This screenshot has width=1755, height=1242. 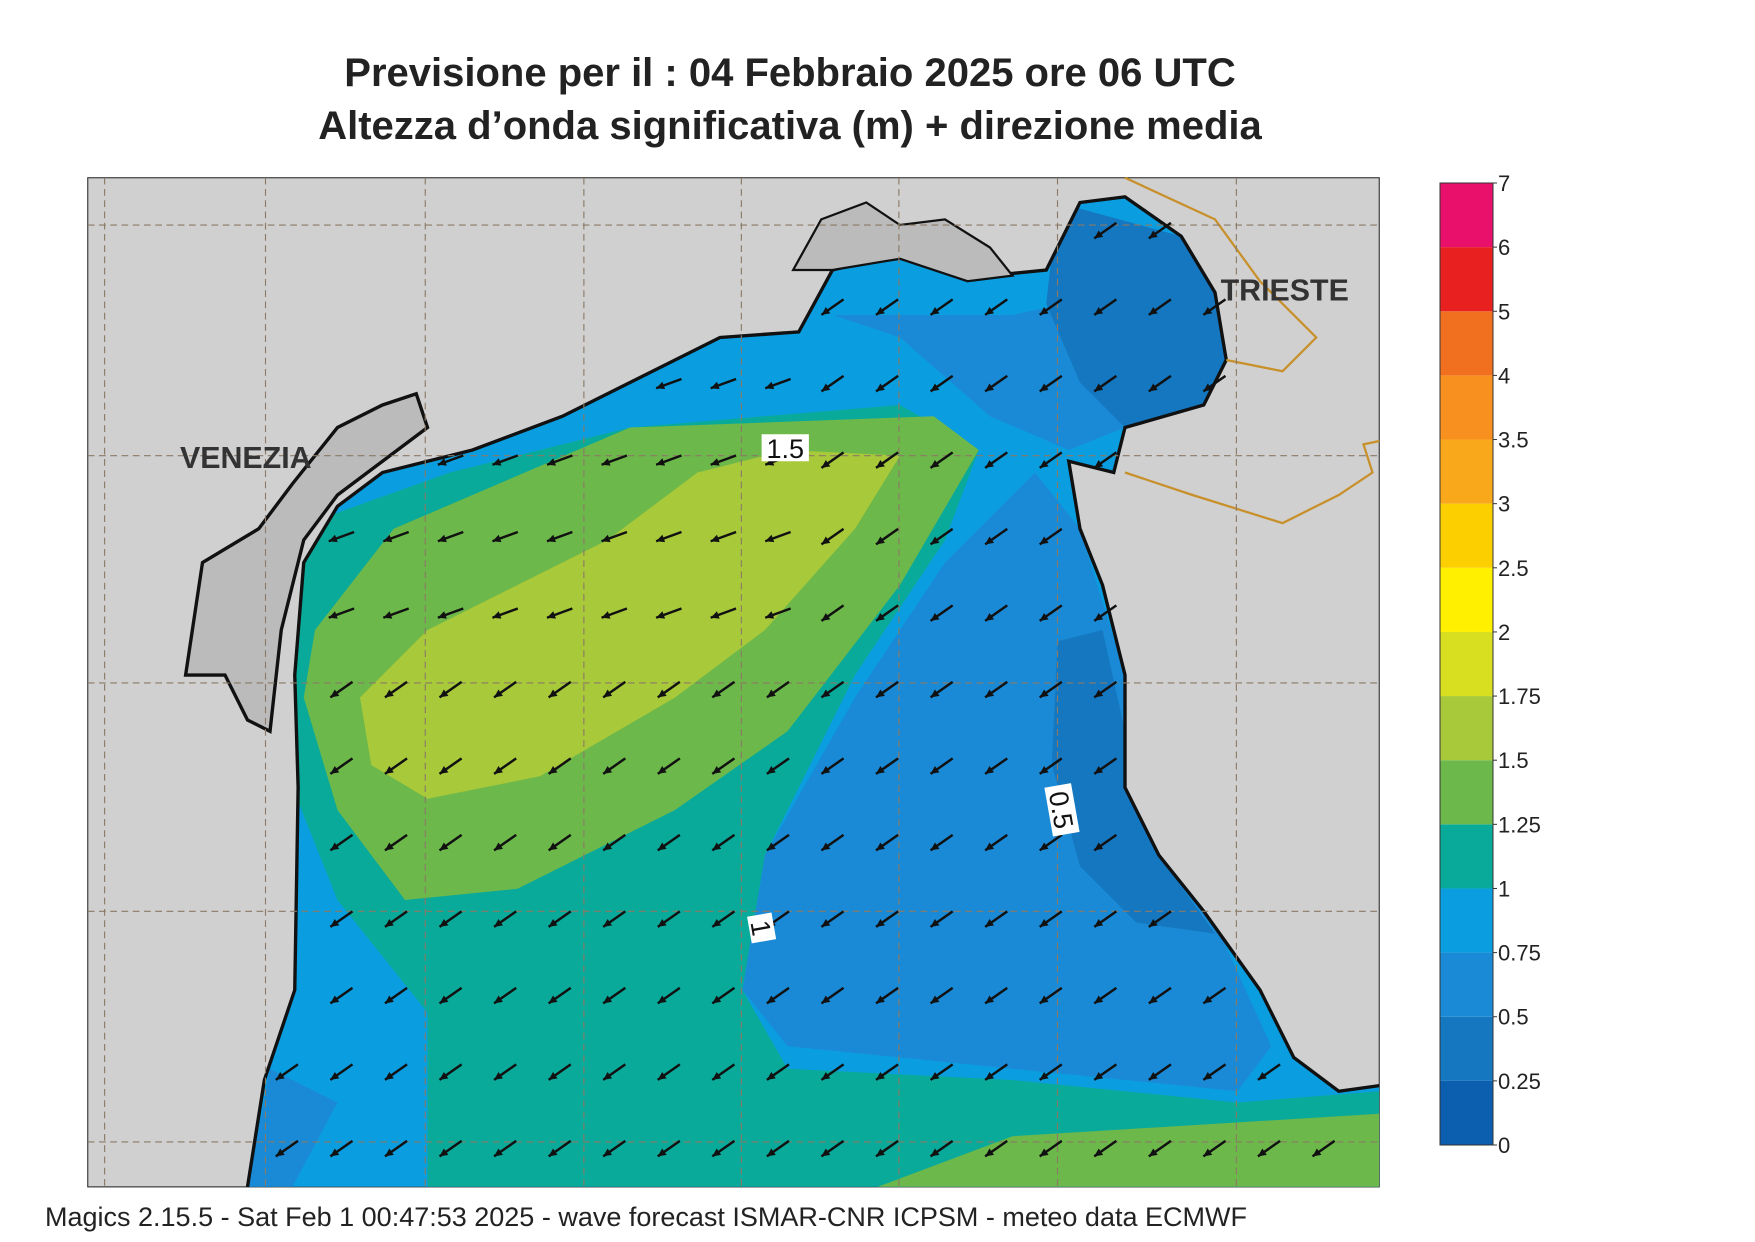 I want to click on contour-label: 1.5, so click(x=785, y=449).